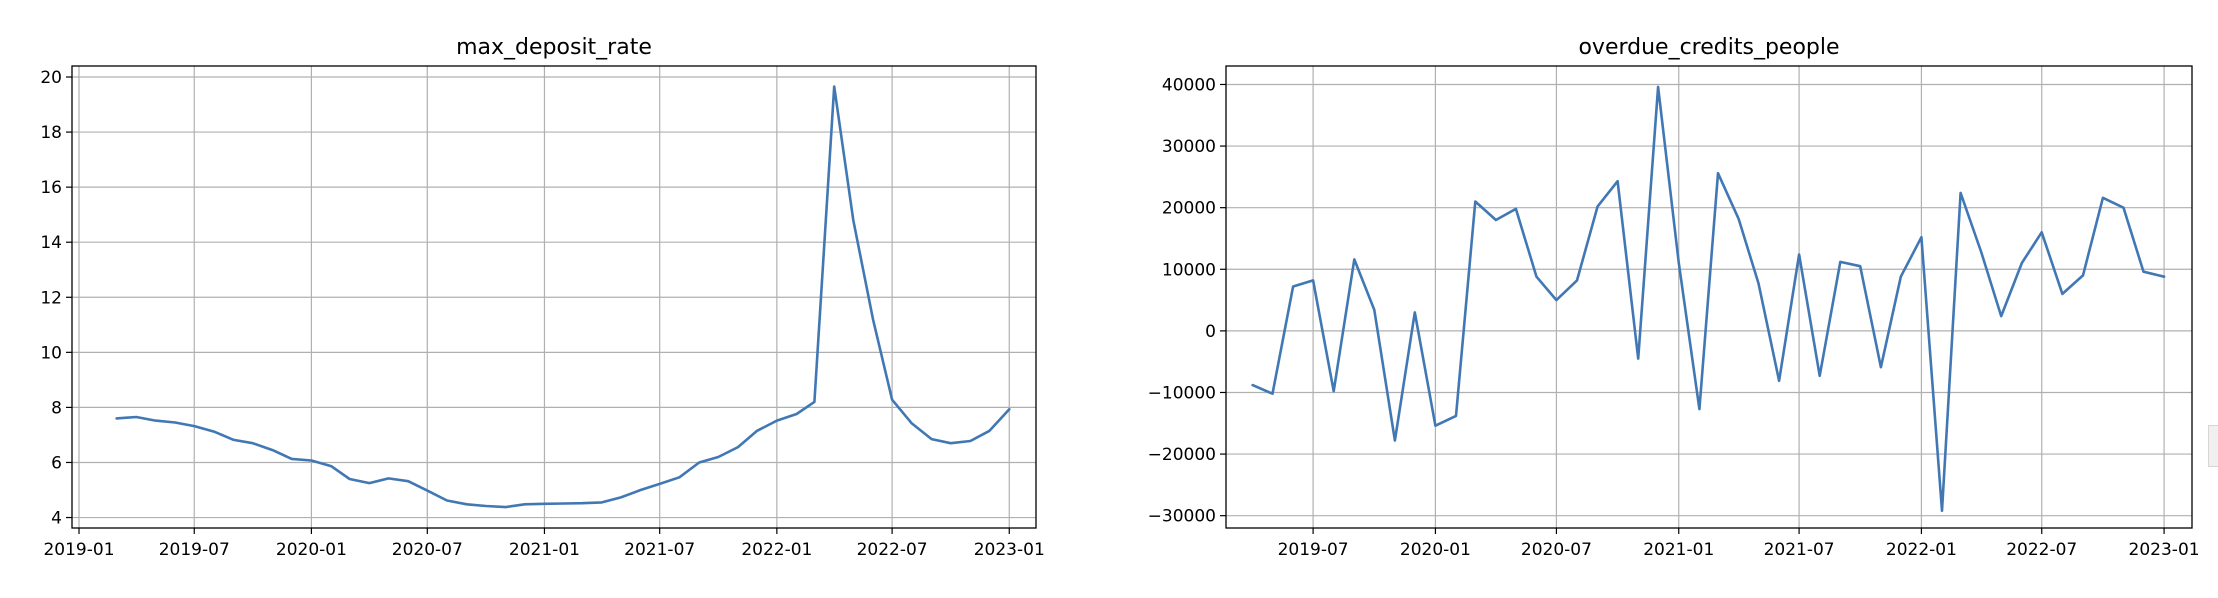 The height and width of the screenshot is (598, 2218). What do you see at coordinates (51, 78) in the screenshot?
I see `y-tick-label: 20` at bounding box center [51, 78].